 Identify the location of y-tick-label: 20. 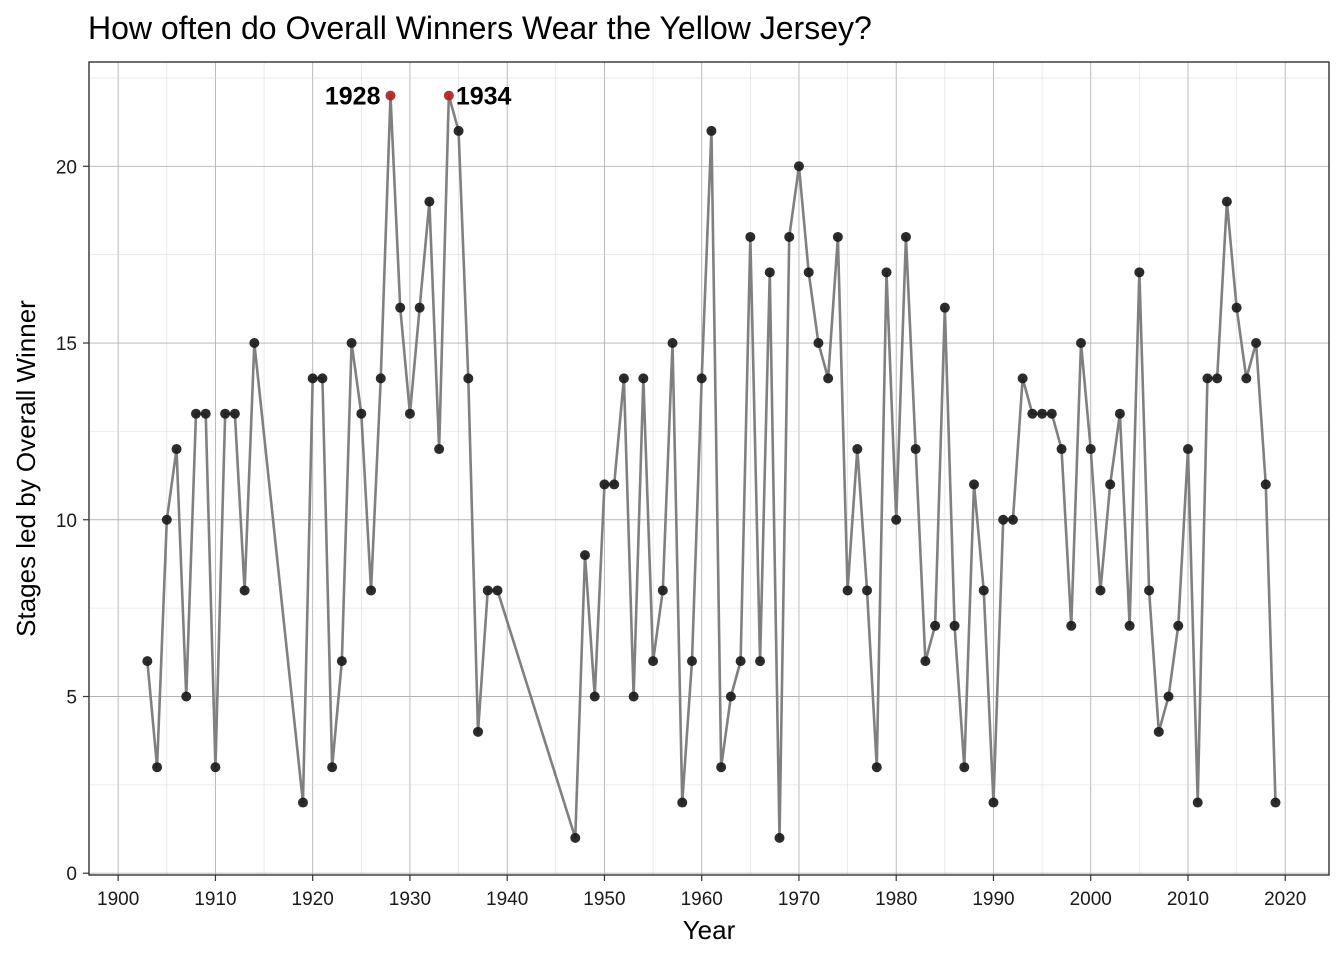
(66, 167).